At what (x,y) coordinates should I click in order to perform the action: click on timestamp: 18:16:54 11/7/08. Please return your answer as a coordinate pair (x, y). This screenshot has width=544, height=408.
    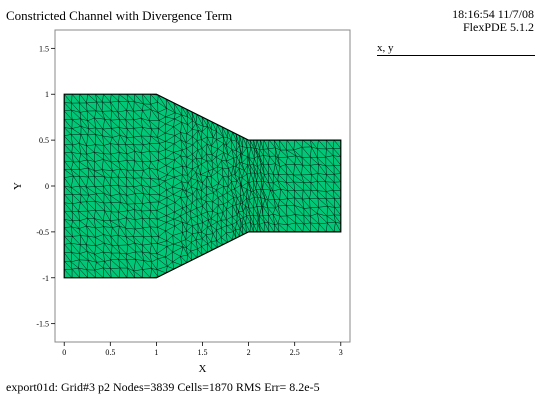
    Looking at the image, I should click on (493, 14).